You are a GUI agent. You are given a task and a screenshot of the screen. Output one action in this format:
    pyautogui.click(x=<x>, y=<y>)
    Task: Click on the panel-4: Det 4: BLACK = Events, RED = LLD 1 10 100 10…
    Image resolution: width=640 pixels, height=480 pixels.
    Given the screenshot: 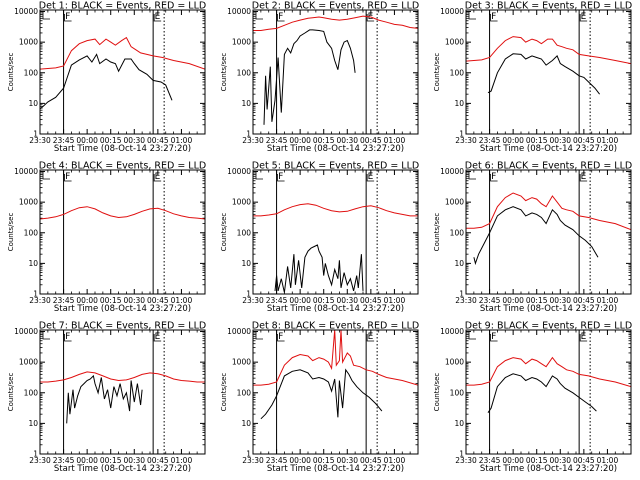 What is the action you would take?
    pyautogui.click(x=106, y=238)
    